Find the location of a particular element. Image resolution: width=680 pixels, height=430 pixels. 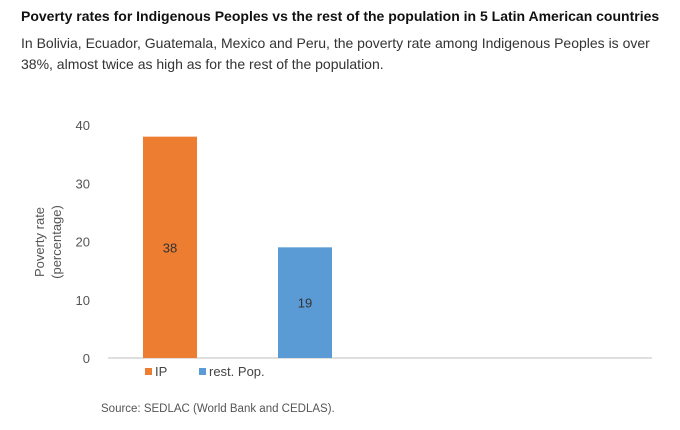

source-note: Source: SEDLAC (World Bank and CEDLAS). is located at coordinates (218, 409).